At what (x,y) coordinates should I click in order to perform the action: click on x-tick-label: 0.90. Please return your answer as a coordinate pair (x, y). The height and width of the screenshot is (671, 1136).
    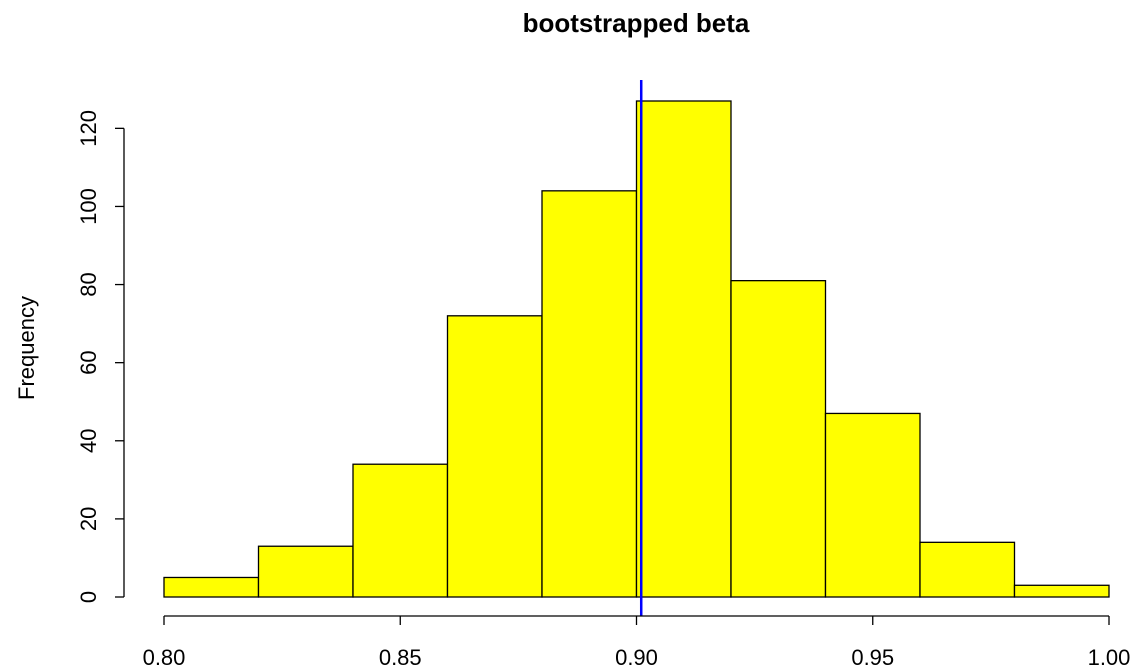
    Looking at the image, I should click on (636, 657).